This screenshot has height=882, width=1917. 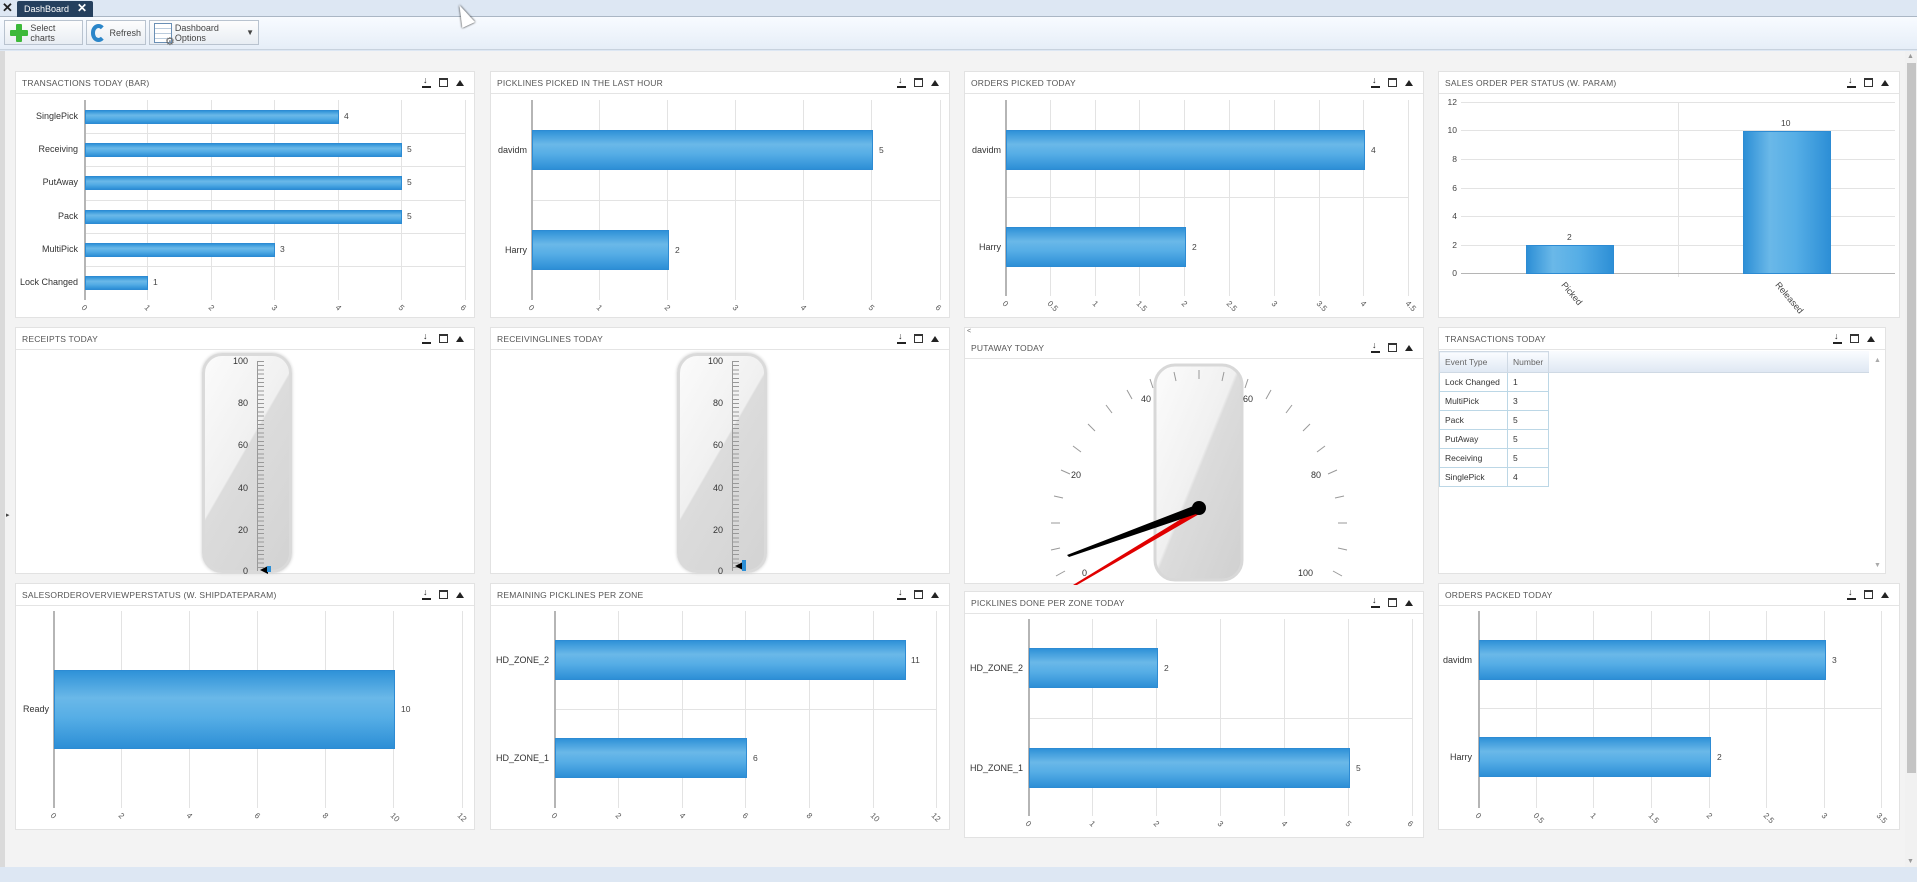 I want to click on y-tick: 8, so click(x=1454, y=159).